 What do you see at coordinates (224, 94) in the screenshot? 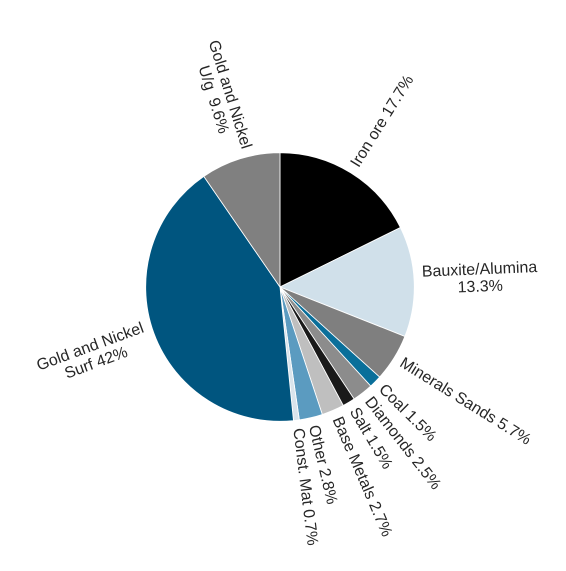
I see `slice-label: Gold and Nickel U/g 9.6%` at bounding box center [224, 94].